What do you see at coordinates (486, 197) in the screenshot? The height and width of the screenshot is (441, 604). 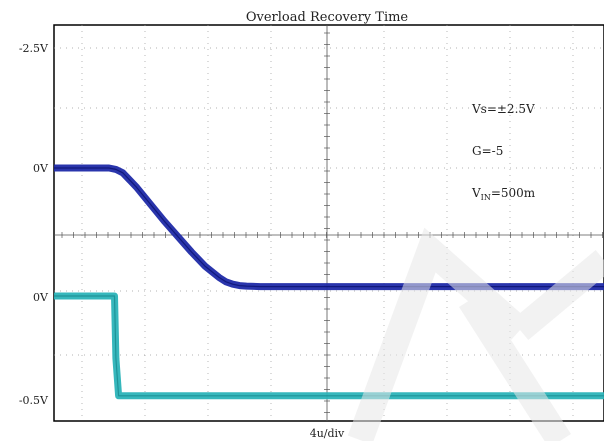 I see `annotation-vin-sub: IN` at bounding box center [486, 197].